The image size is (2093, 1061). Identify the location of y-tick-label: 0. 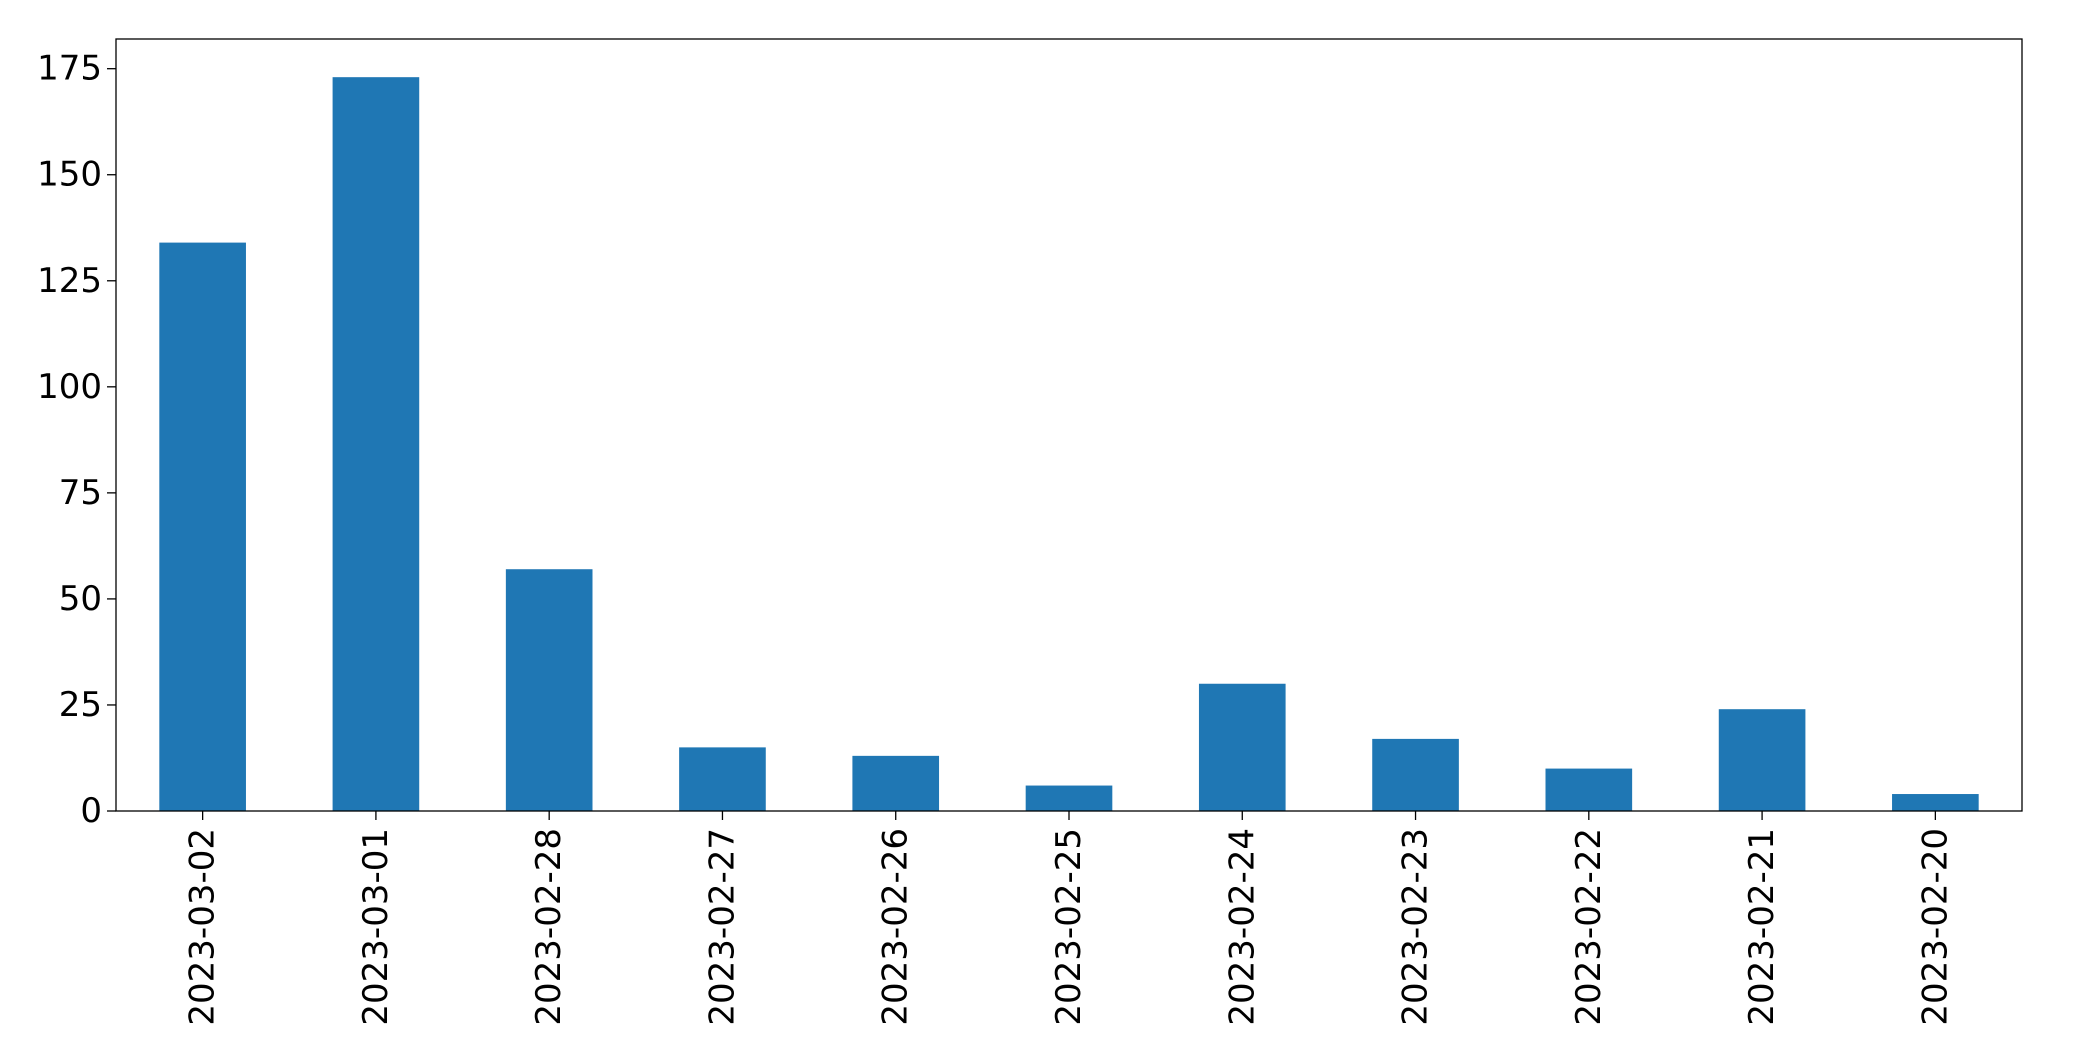
(91, 811).